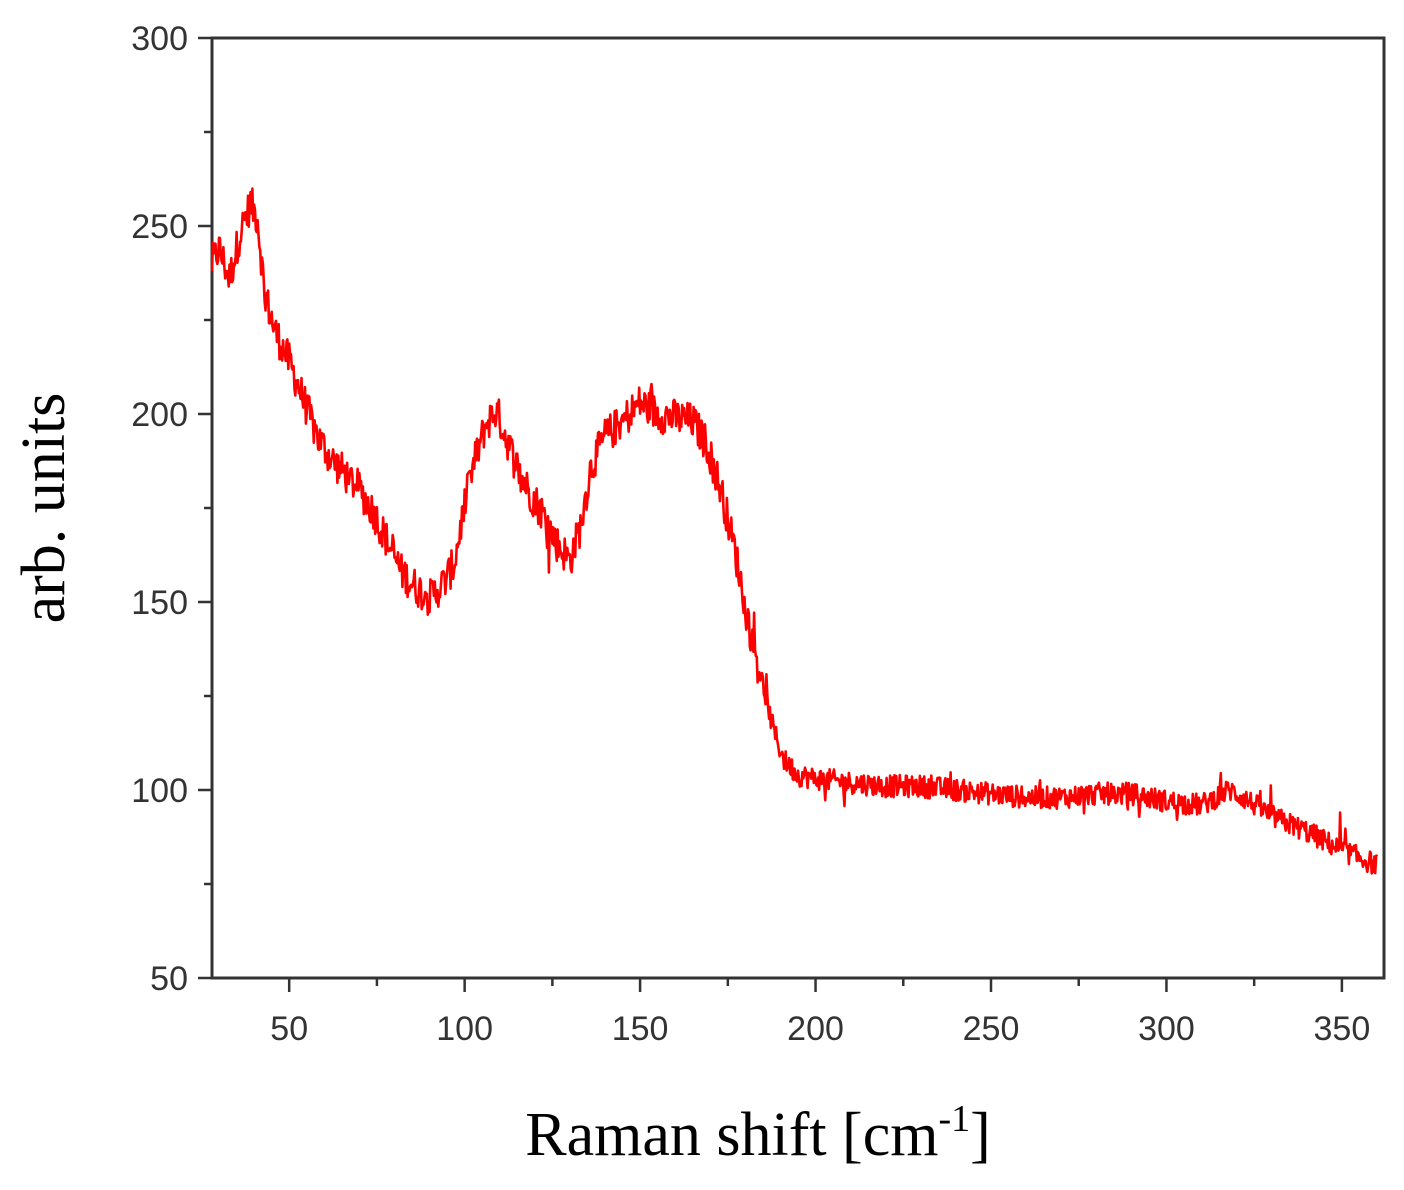  What do you see at coordinates (640, 1029) in the screenshot?
I see `x-tick-label: 150` at bounding box center [640, 1029].